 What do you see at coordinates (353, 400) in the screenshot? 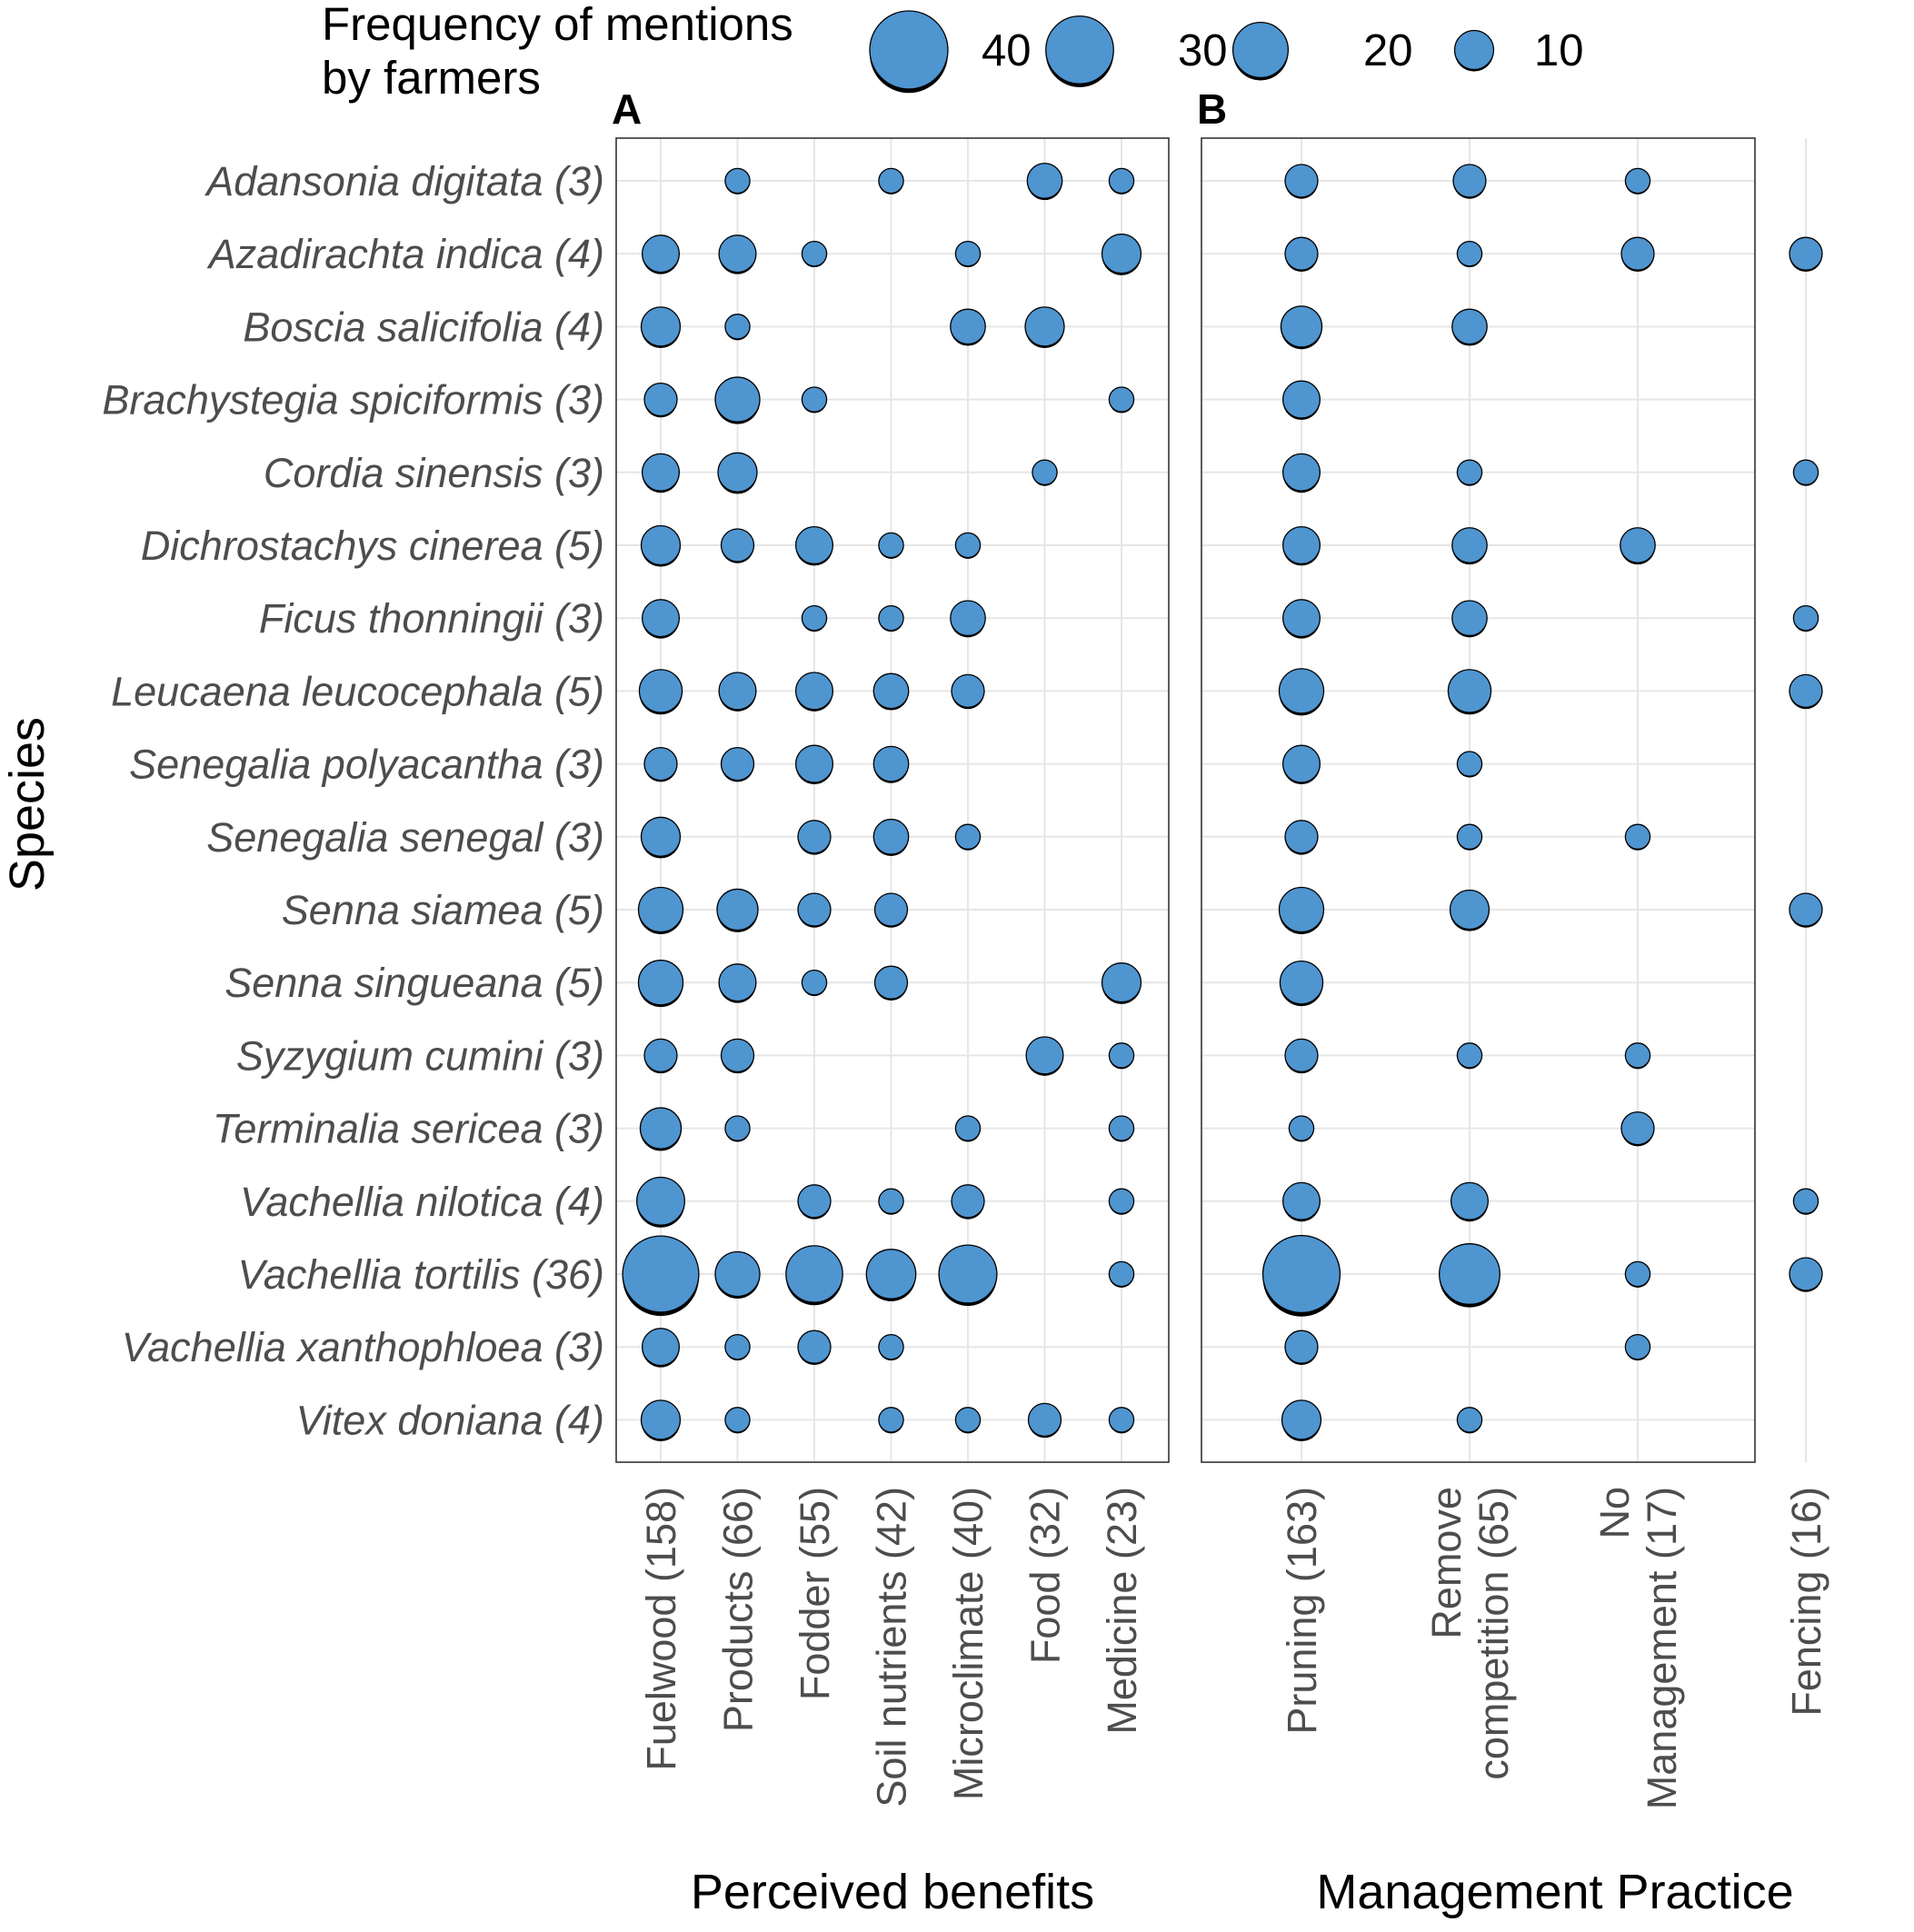
I see `species-label: Brachystegia spiciformis (3)` at bounding box center [353, 400].